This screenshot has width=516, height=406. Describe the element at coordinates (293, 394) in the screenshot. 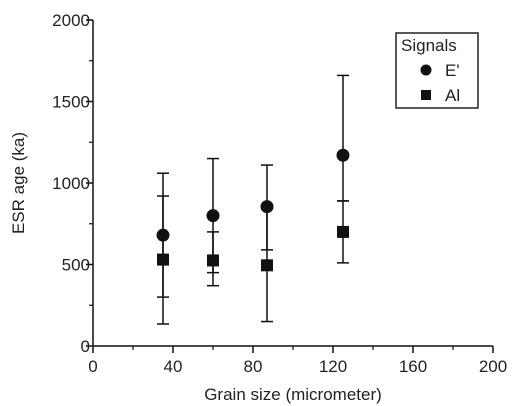

I see `x-axis-title: Grain size (micrometer)` at that location.